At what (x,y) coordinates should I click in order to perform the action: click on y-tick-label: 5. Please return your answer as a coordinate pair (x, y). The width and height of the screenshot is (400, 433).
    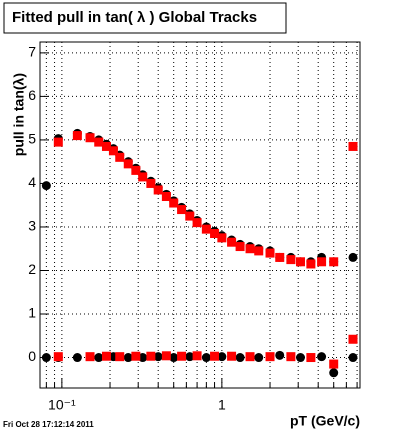
    Looking at the image, I should click on (32, 139).